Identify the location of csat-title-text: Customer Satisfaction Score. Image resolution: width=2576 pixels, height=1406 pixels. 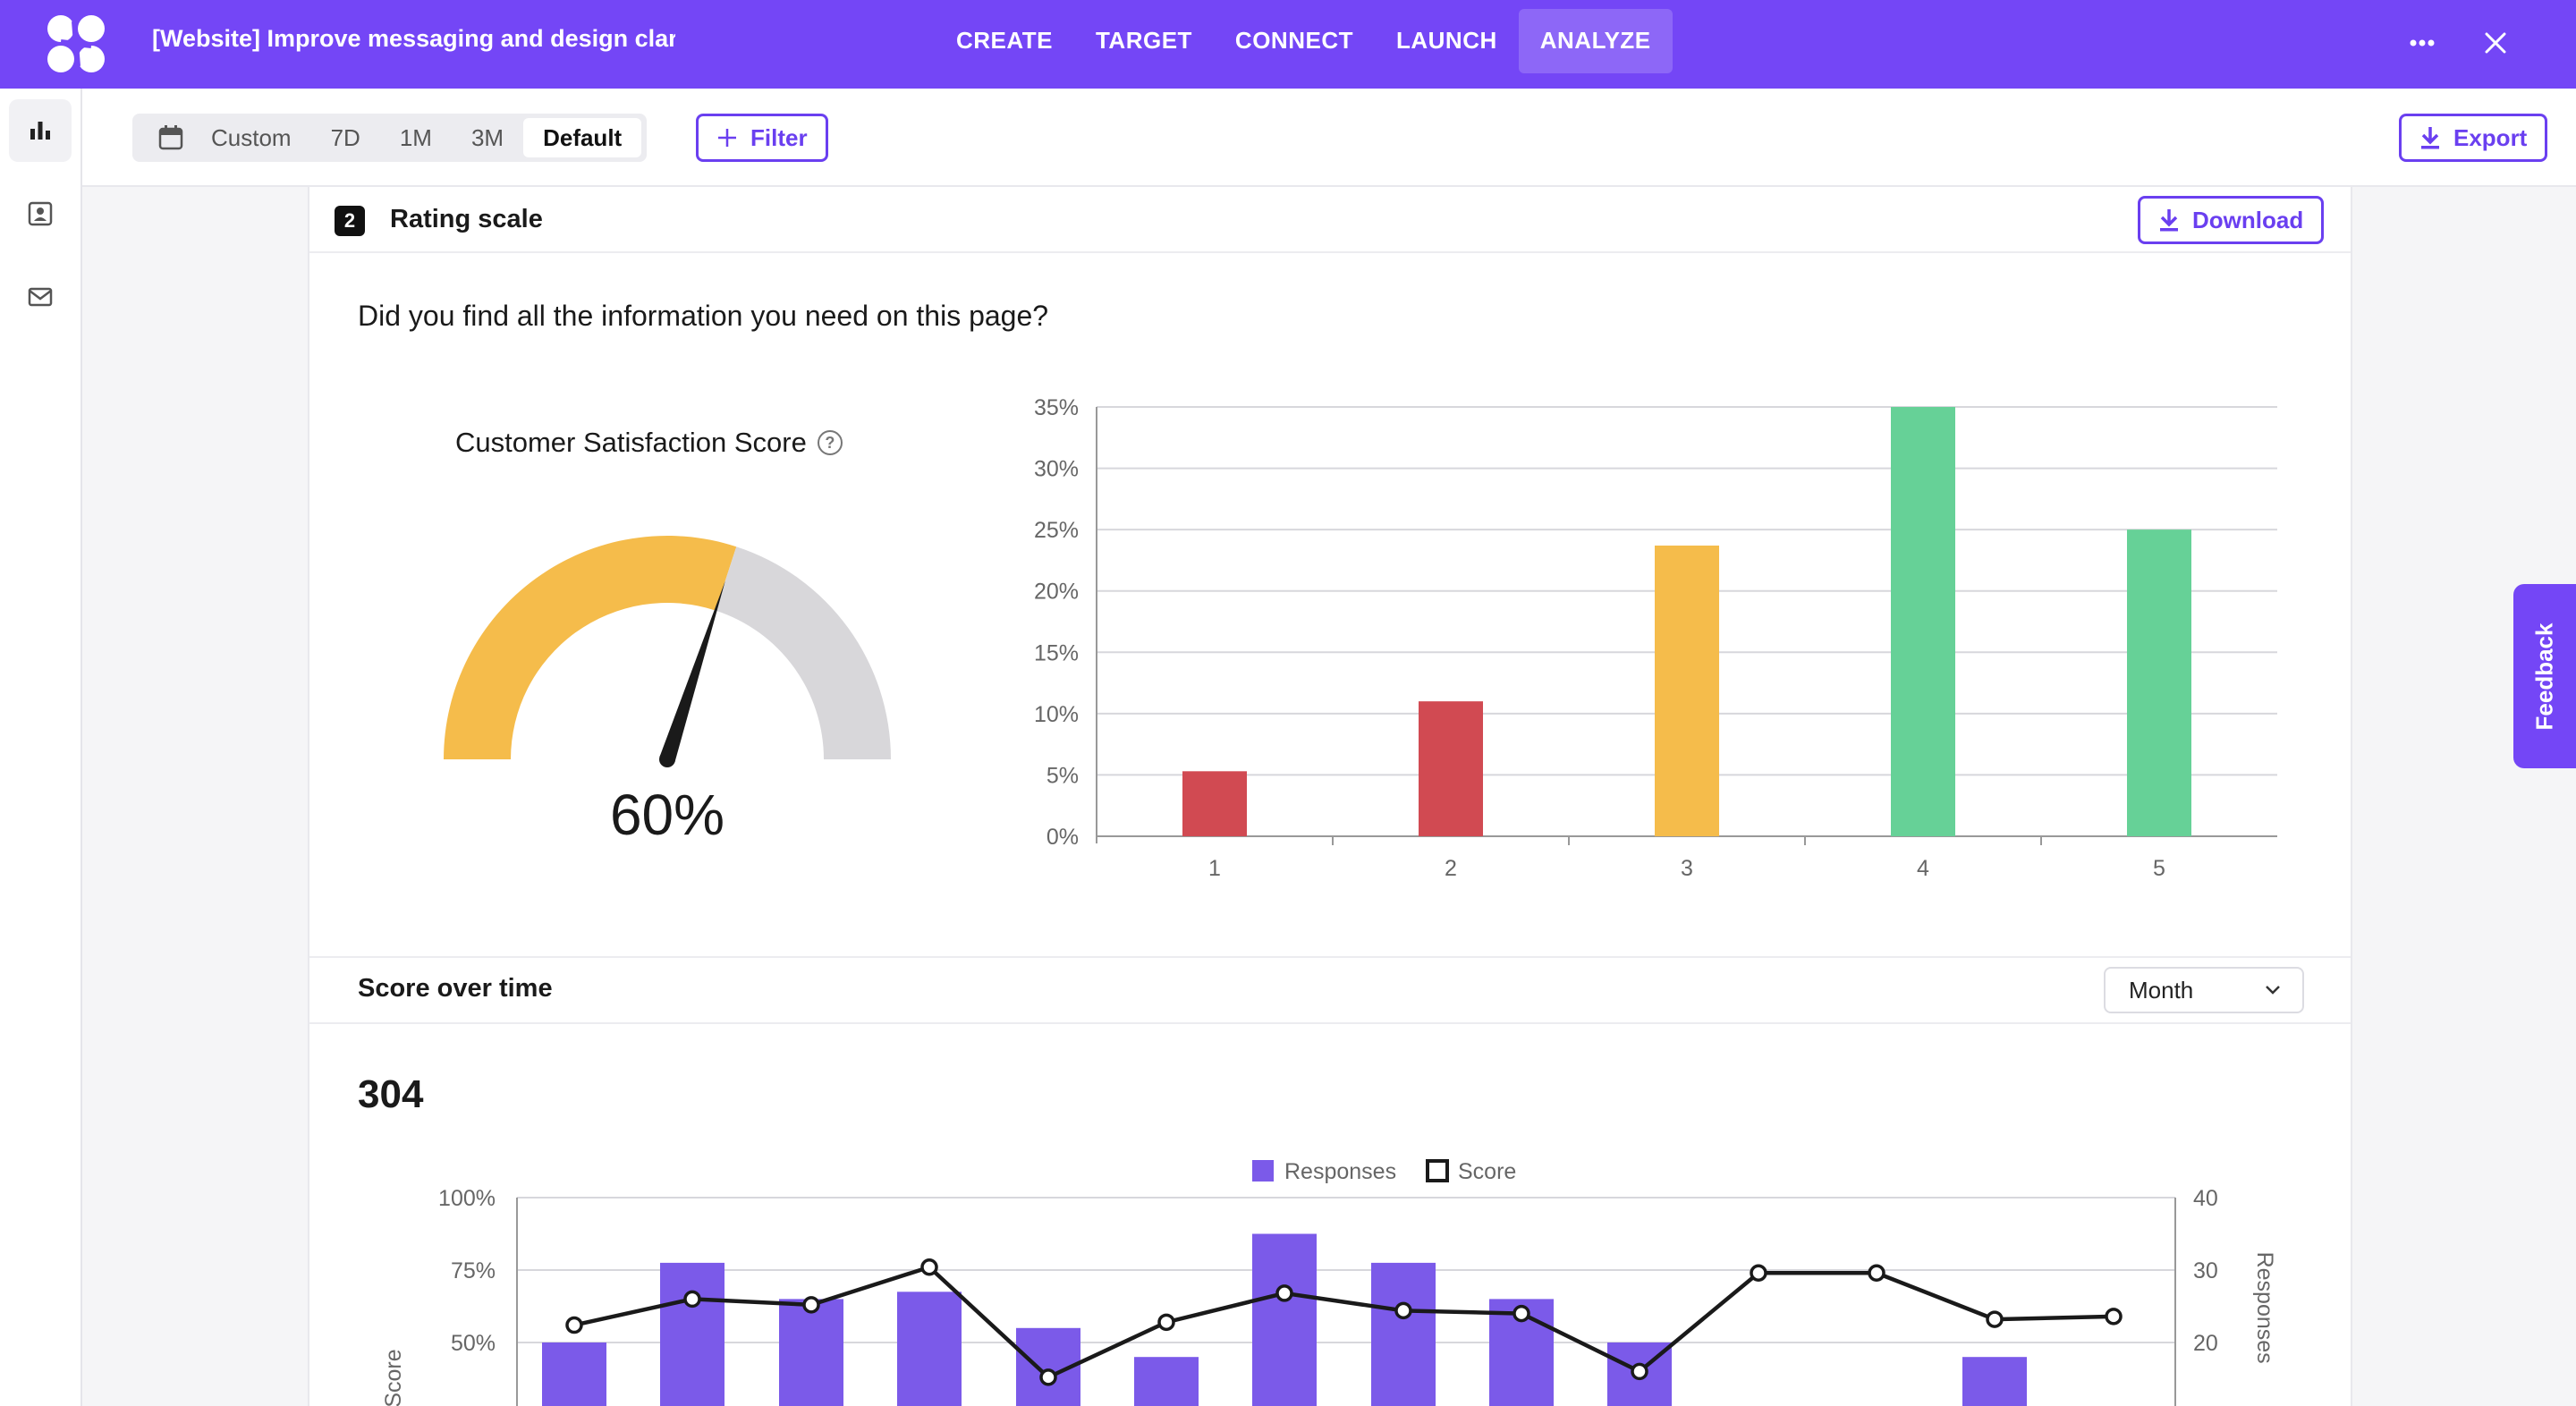
(631, 443).